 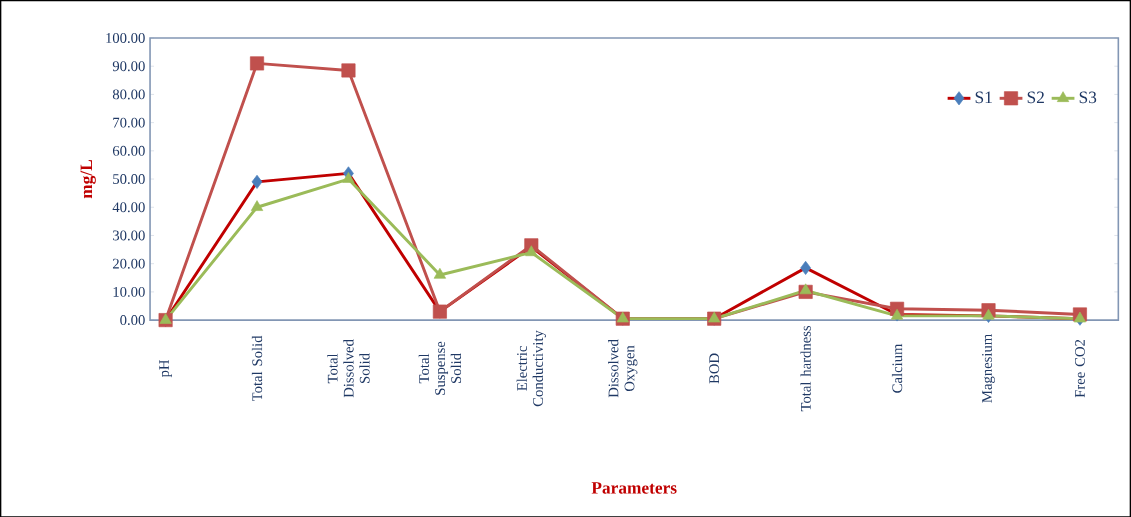 I want to click on x-tick-label: Magnesium, so click(x=988, y=368).